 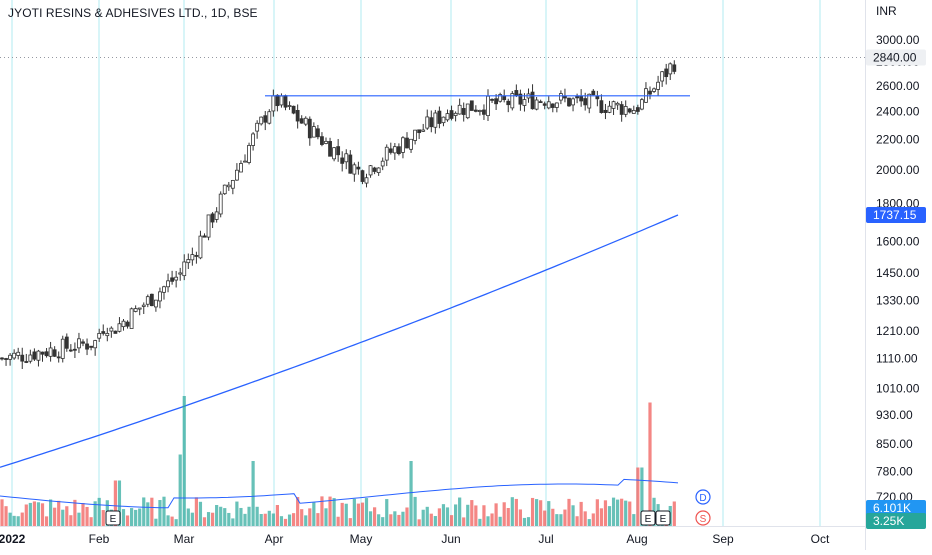 I want to click on split-marker, so click(x=703, y=518).